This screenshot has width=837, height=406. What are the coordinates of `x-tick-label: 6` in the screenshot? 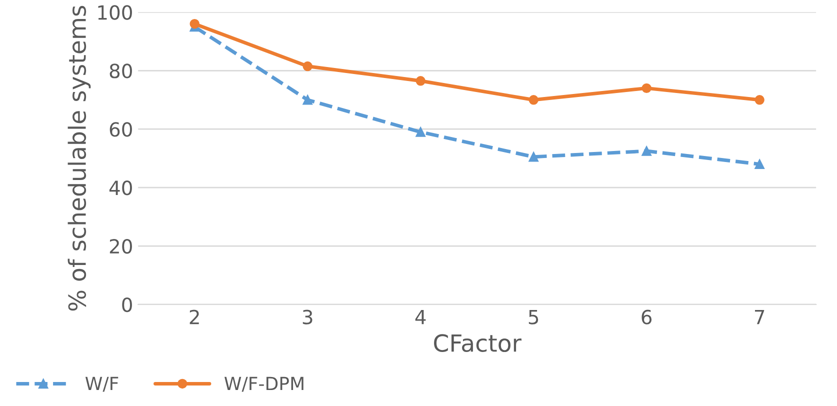 It's located at (647, 317).